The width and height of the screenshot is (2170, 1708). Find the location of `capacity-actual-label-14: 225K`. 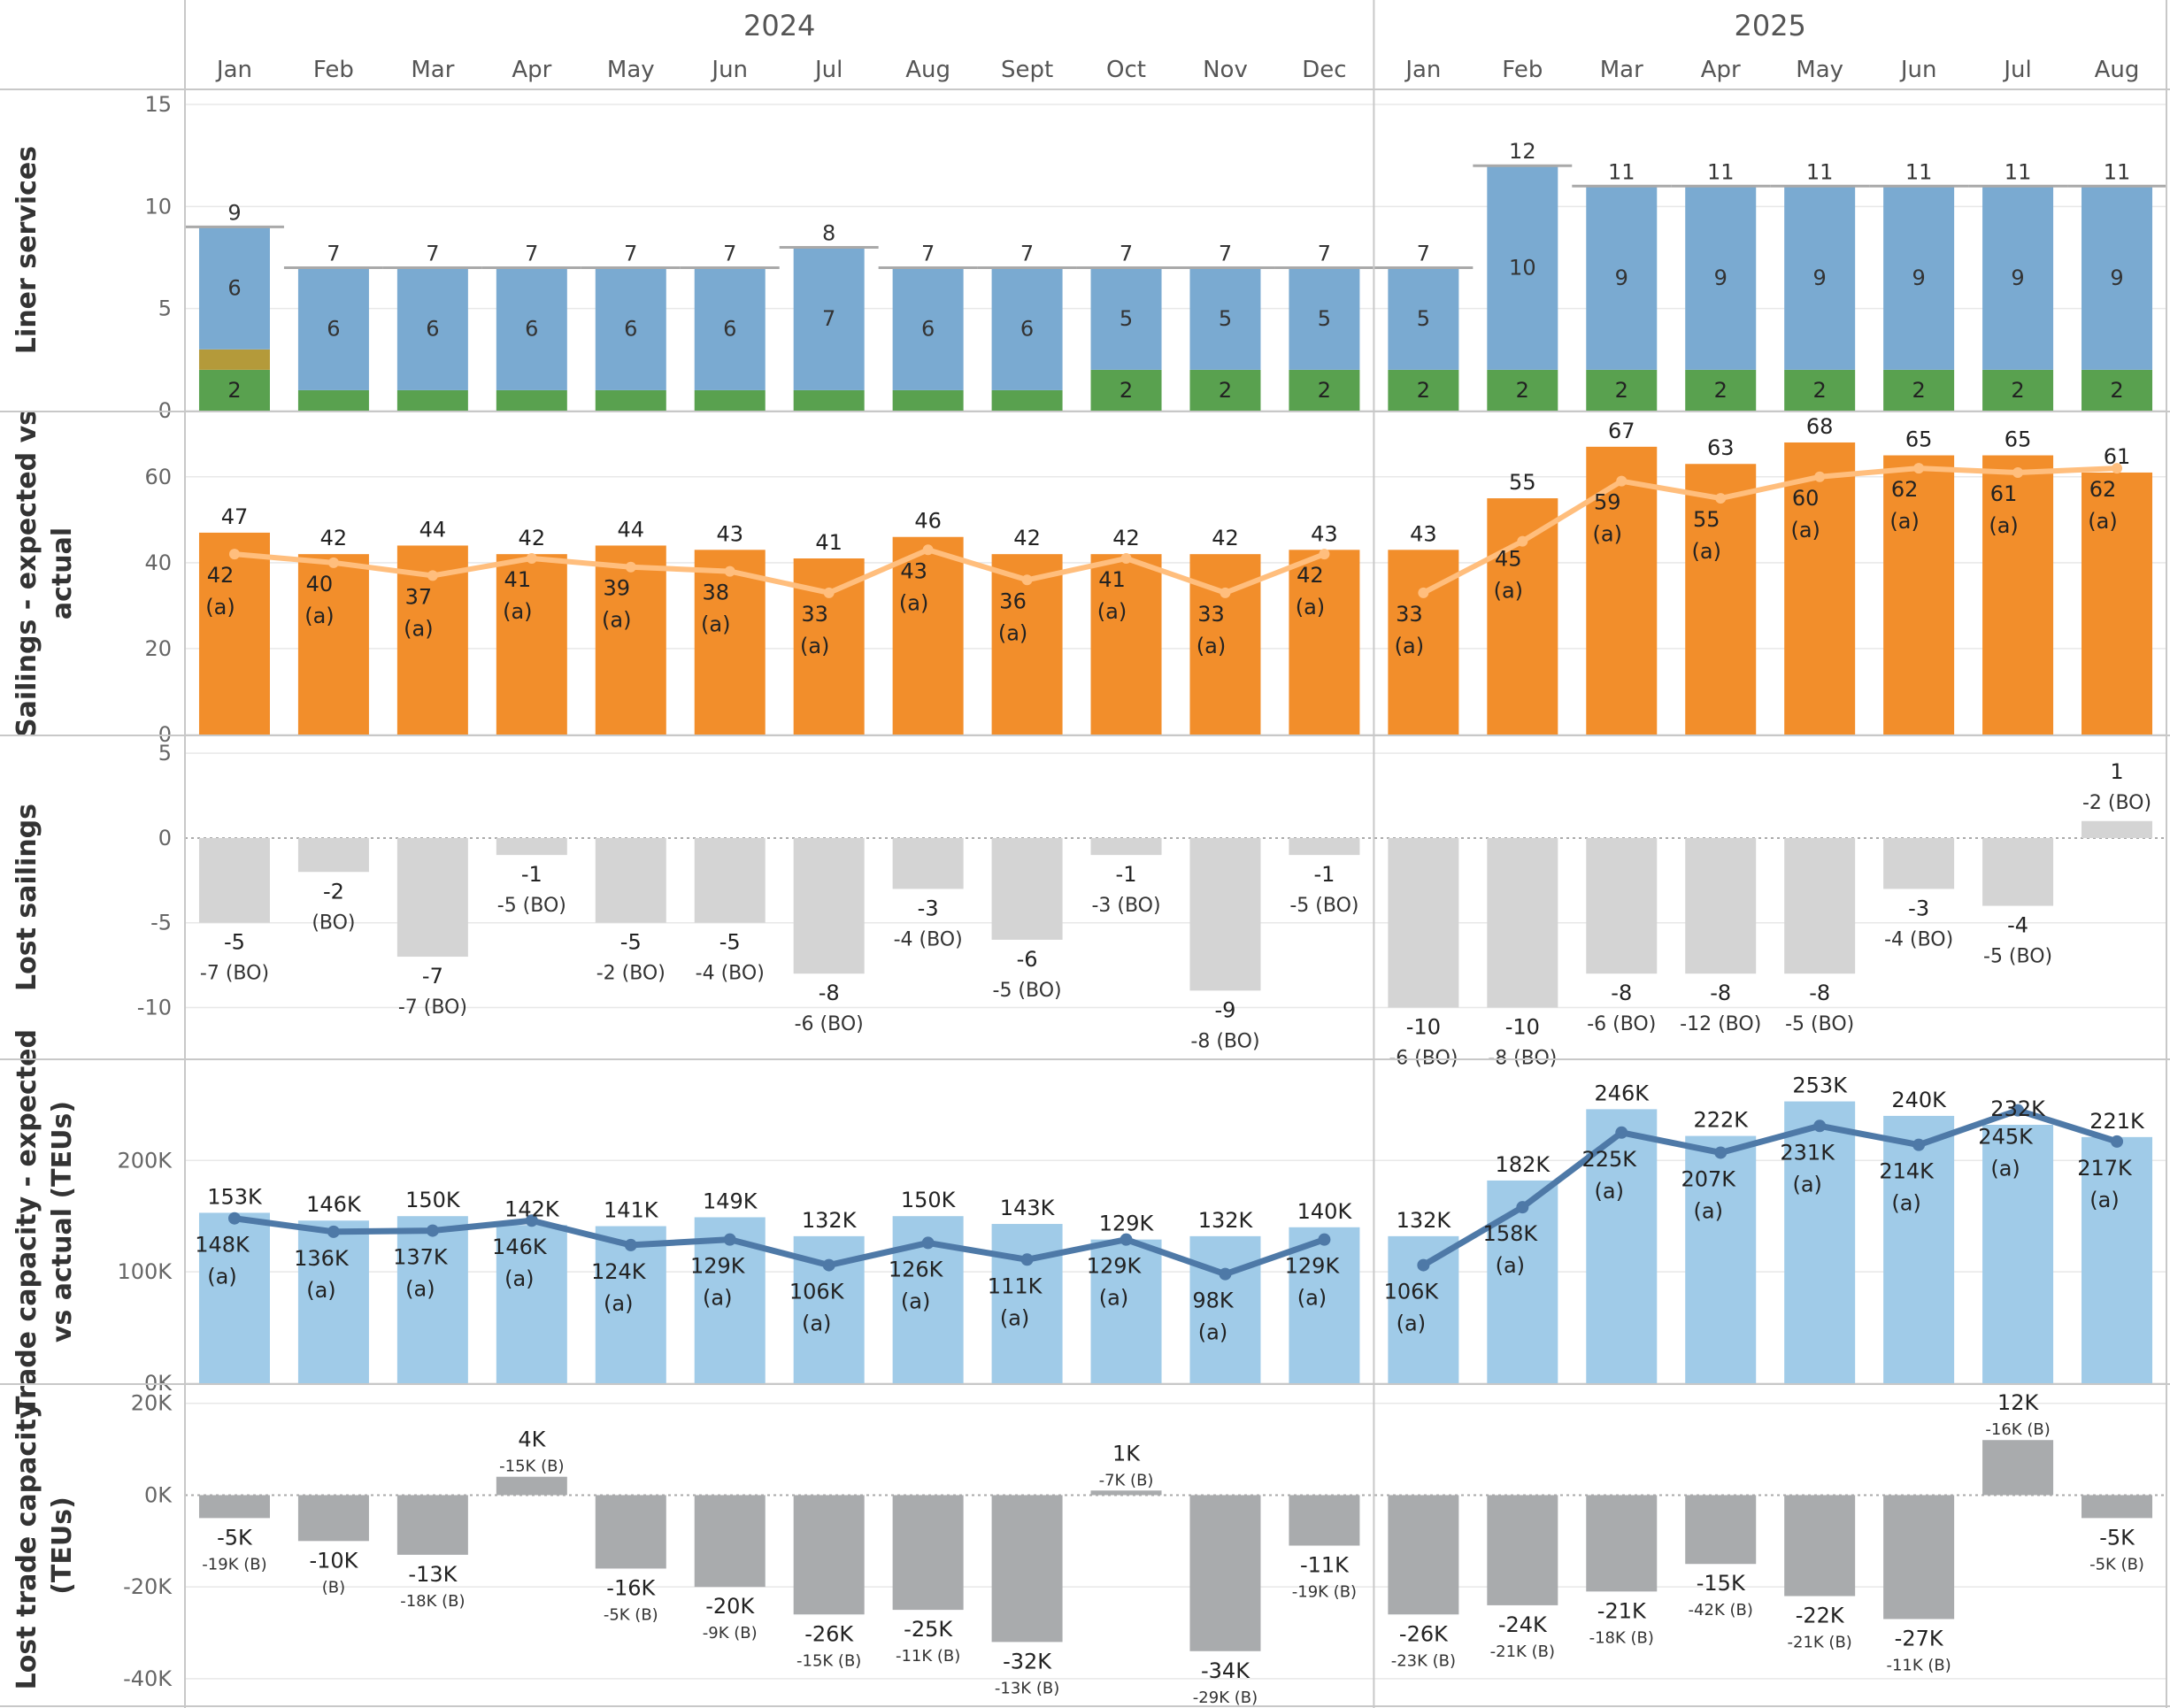

capacity-actual-label-14: 225K is located at coordinates (1610, 1159).